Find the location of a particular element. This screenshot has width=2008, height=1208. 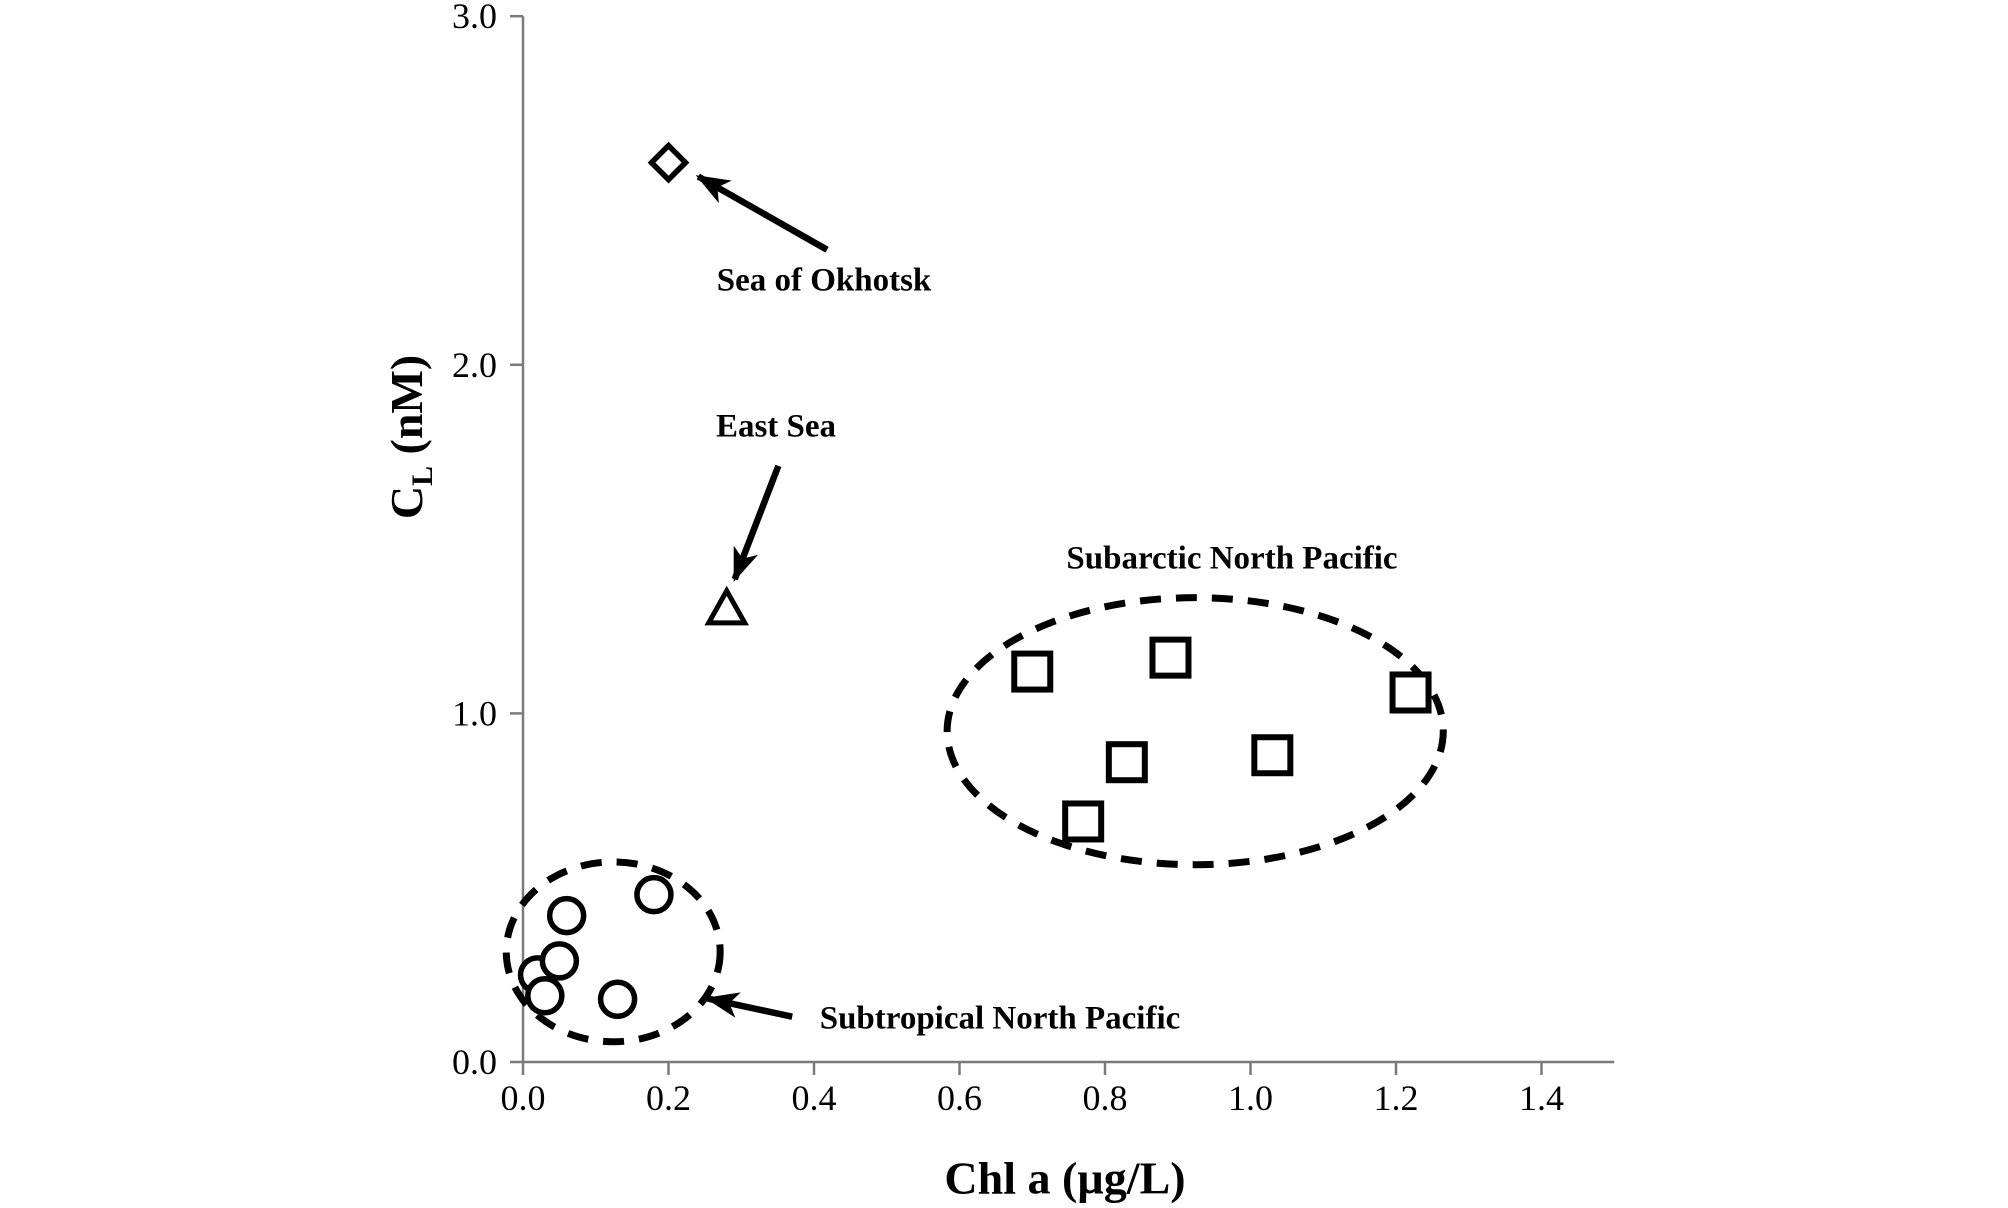

x-tick-label: 1.2 is located at coordinates (1396, 1098).